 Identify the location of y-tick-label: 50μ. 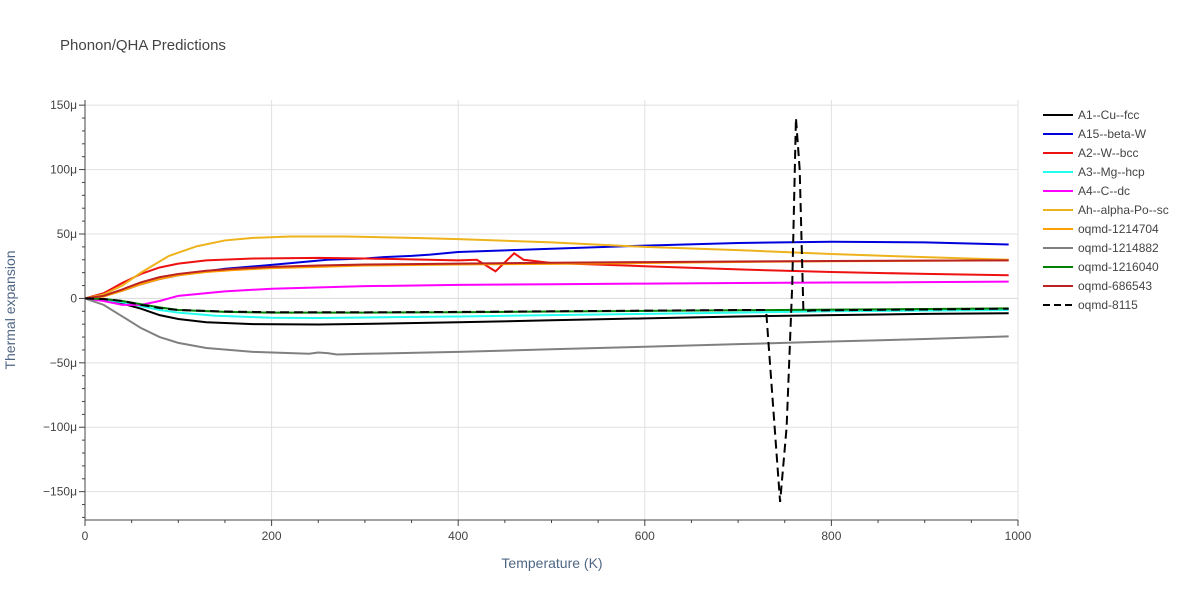
(67, 234).